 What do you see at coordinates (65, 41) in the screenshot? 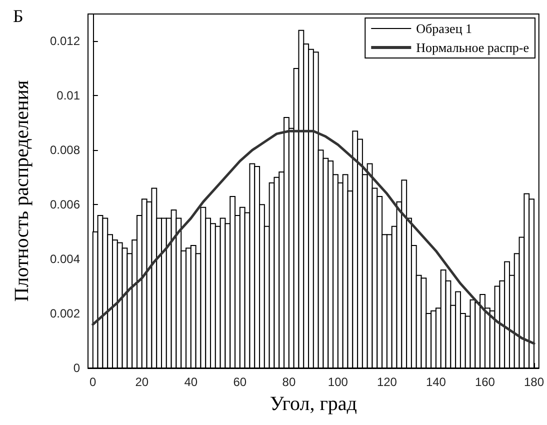
I see `y-tick-label: 0.012` at bounding box center [65, 41].